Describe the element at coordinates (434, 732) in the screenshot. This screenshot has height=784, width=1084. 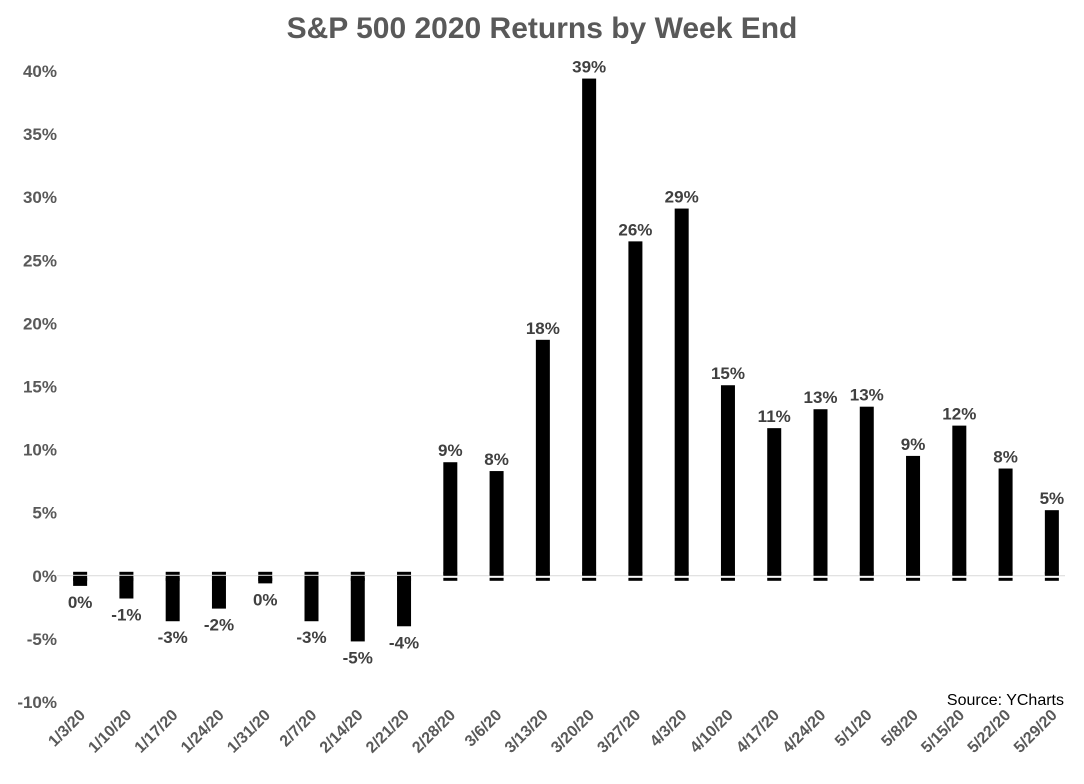
I see `x-tick-label: 2/28/20` at that location.